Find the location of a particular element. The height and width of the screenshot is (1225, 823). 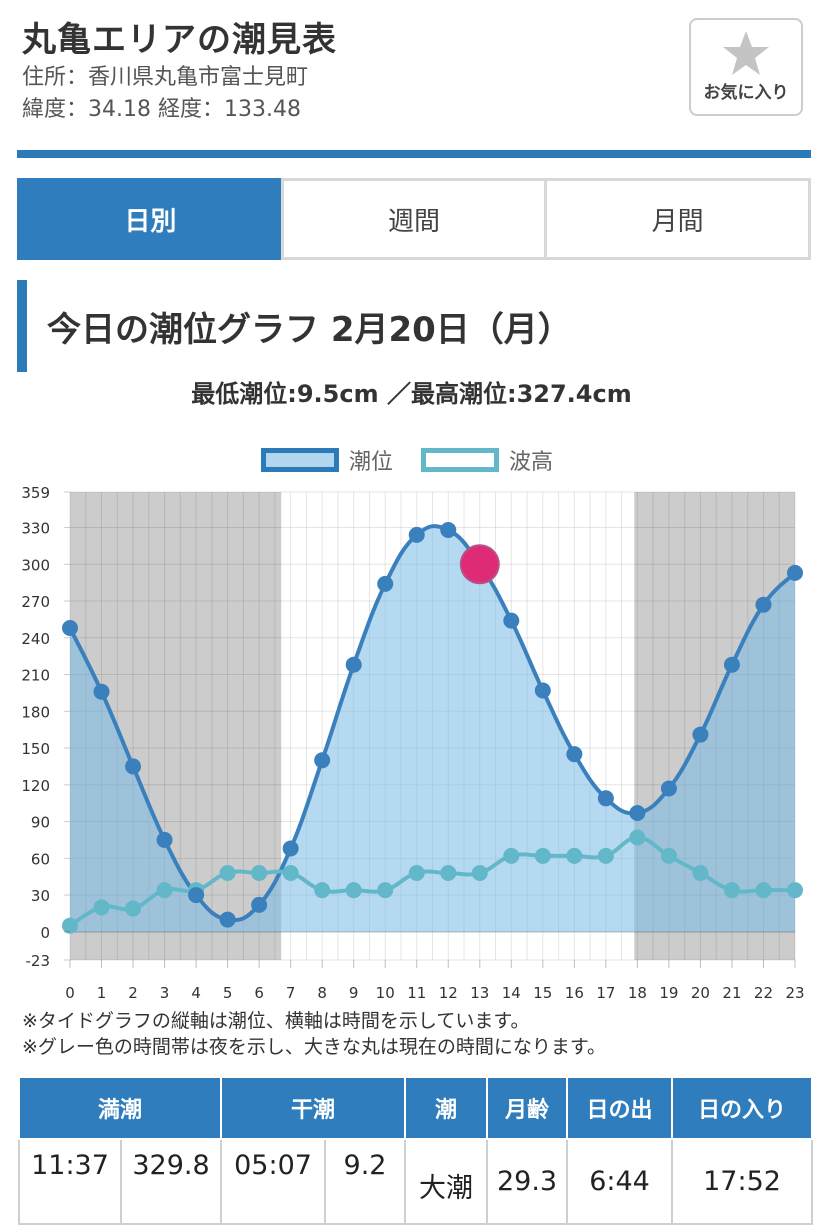

y-tick-label: 240 is located at coordinates (35, 639).